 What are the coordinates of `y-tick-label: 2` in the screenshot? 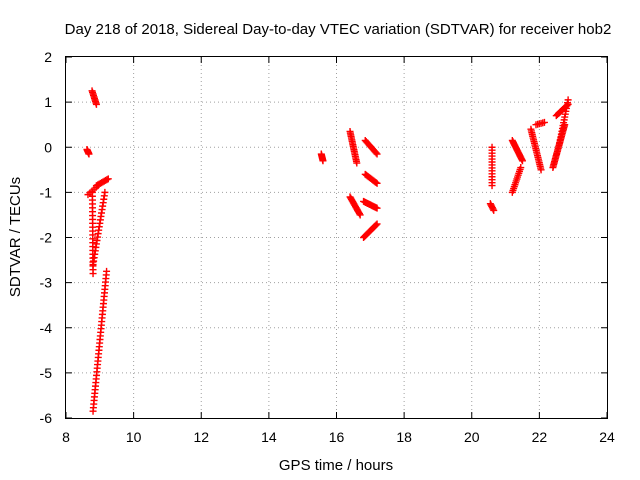 It's located at (48, 57).